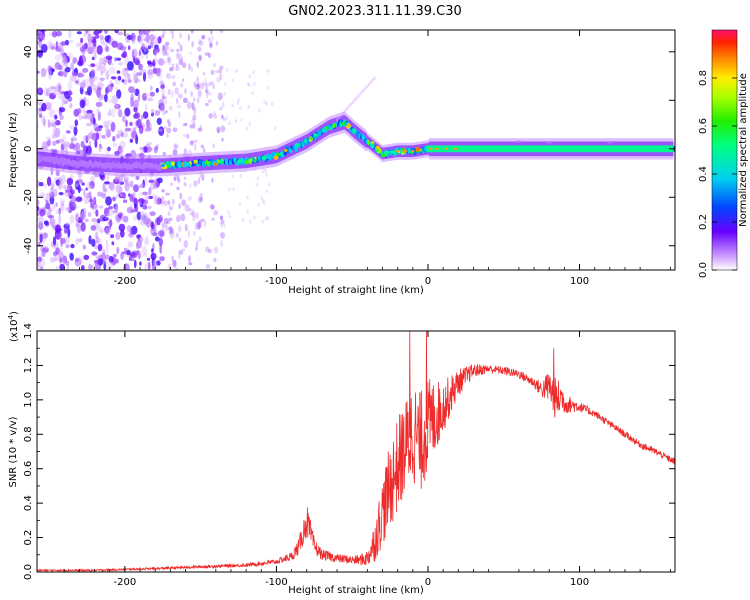  I want to click on figure-title: GN02.2023.311.11.39.C30, so click(375, 11).